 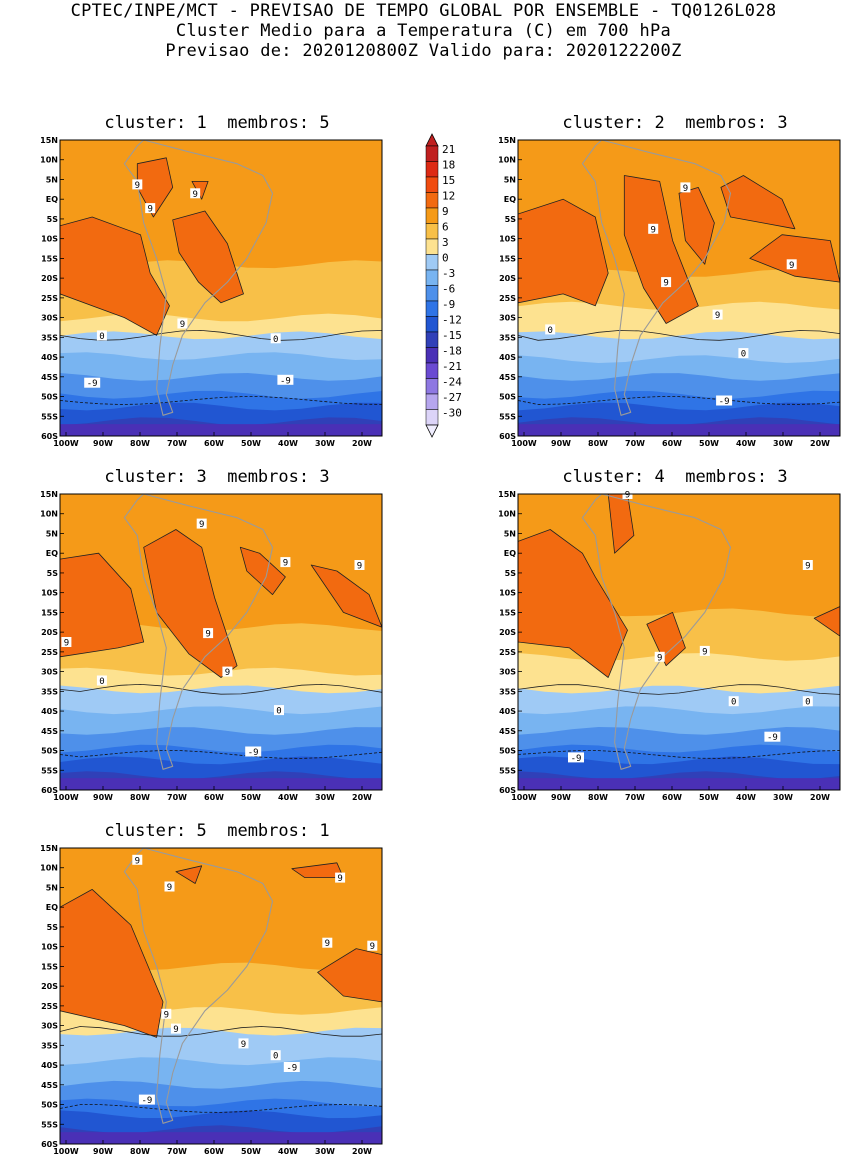 What do you see at coordinates (510, 180) in the screenshot?
I see `lat-tick-label: 5N` at bounding box center [510, 180].